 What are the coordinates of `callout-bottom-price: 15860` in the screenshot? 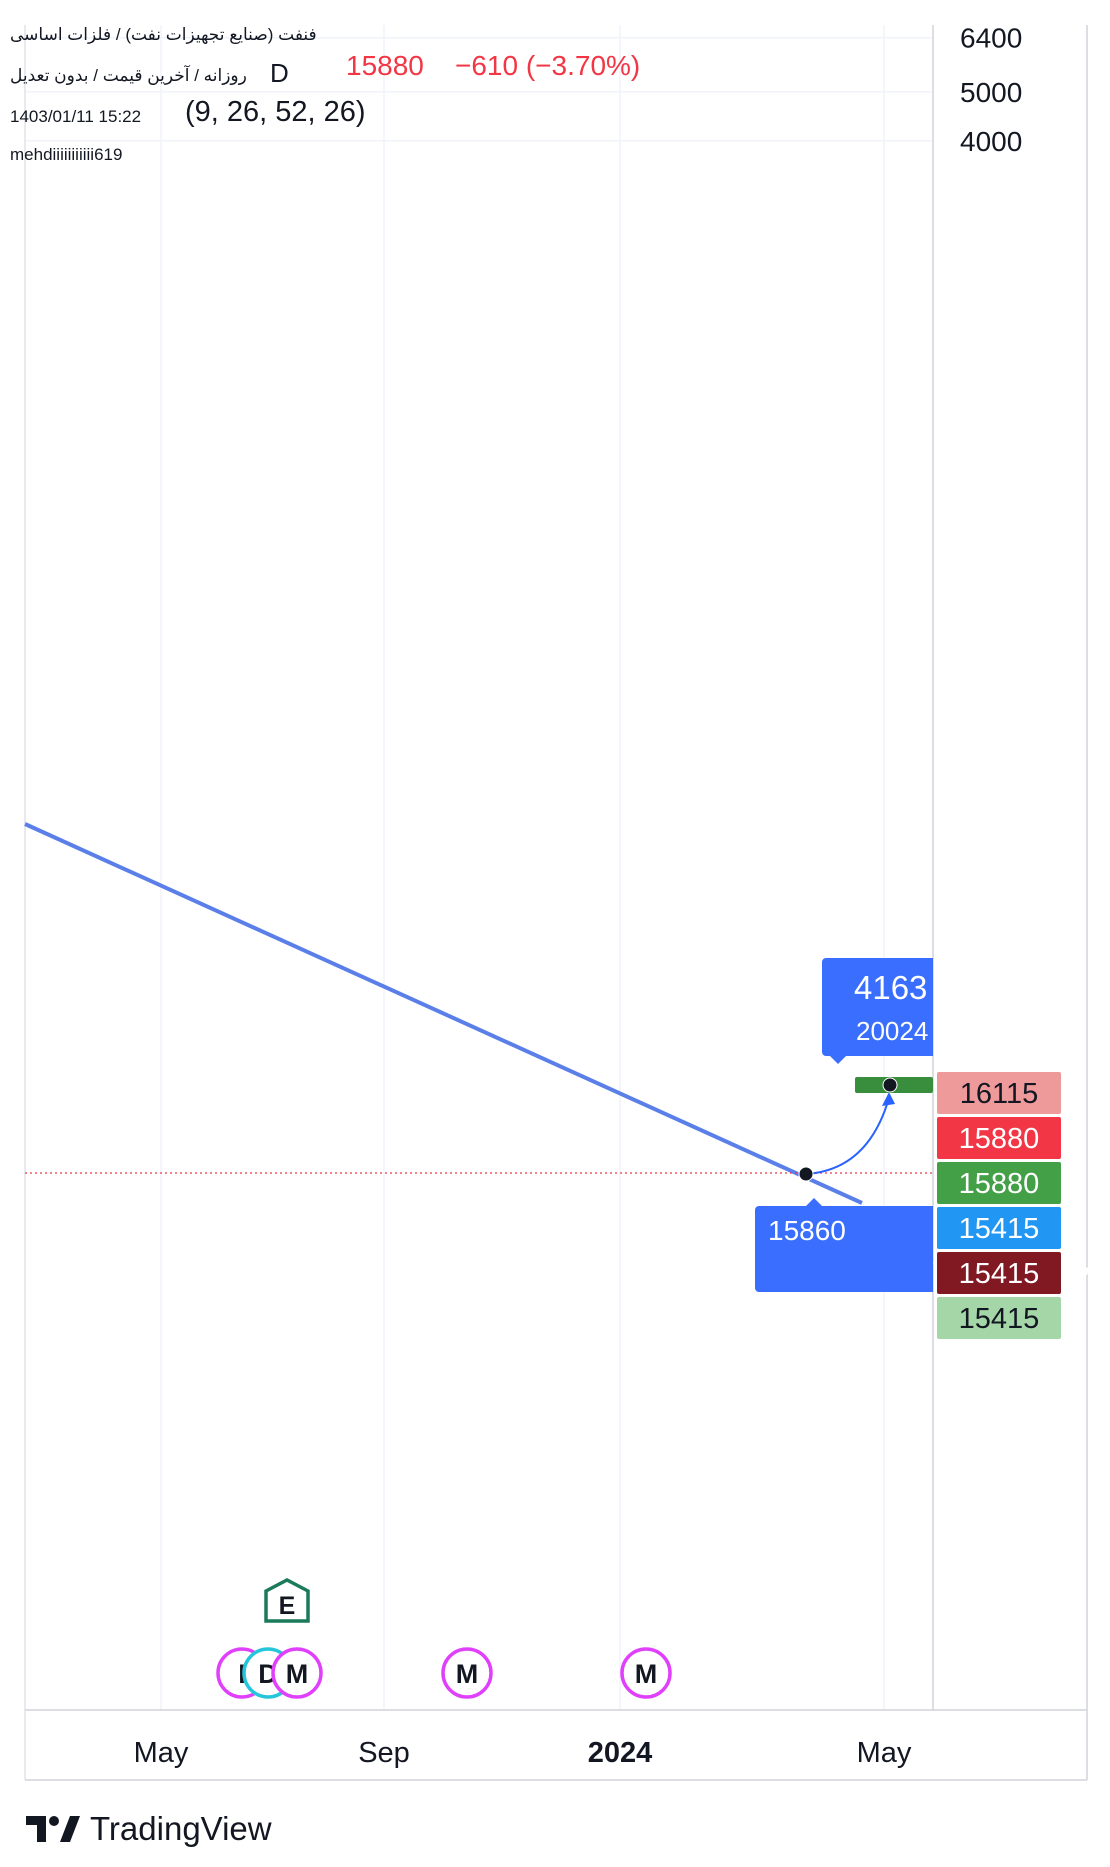 It's located at (807, 1230).